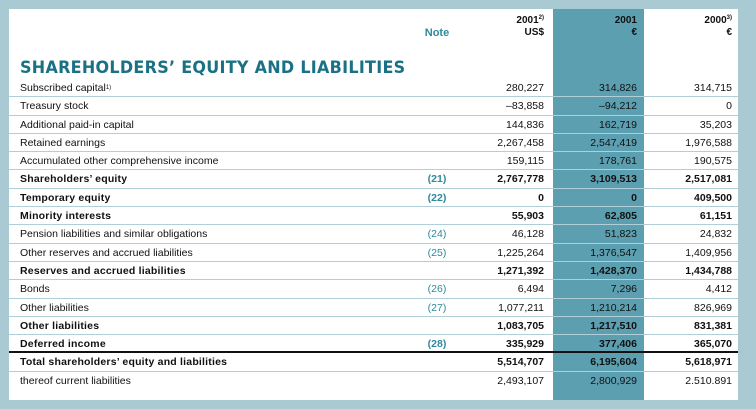  What do you see at coordinates (525, 344) in the screenshot?
I see `row-value-2001-usd: 335,929` at bounding box center [525, 344].